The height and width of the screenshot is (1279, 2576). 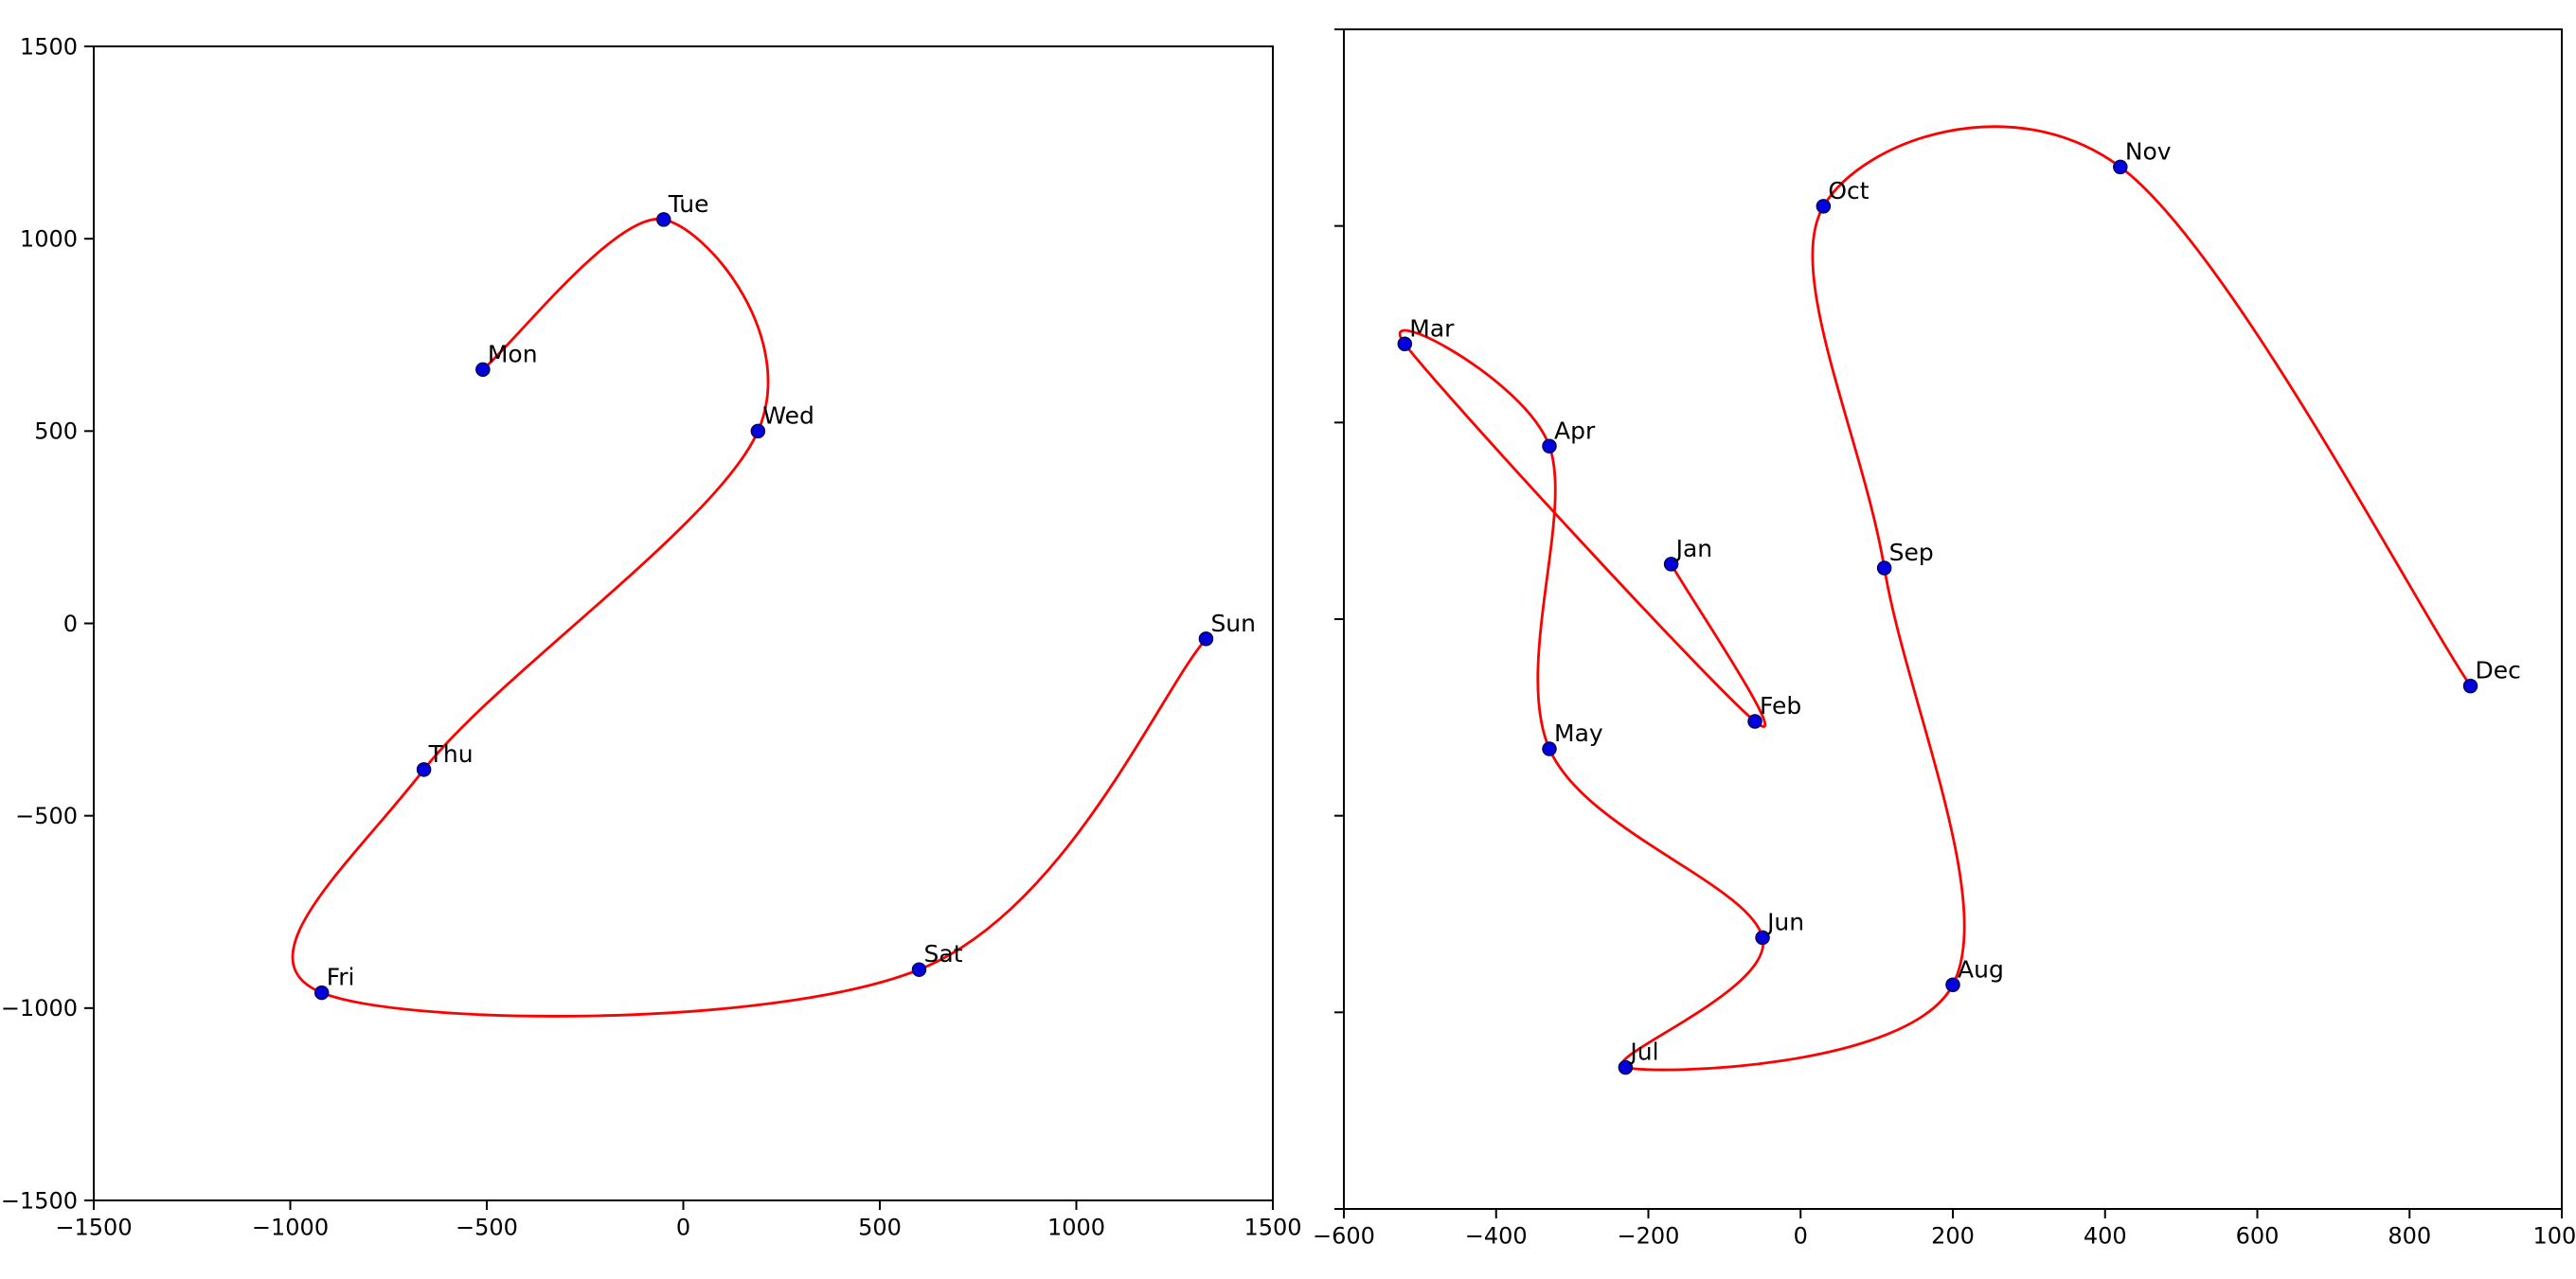 What do you see at coordinates (1649, 1235) in the screenshot?
I see `x-tick-label: −200` at bounding box center [1649, 1235].